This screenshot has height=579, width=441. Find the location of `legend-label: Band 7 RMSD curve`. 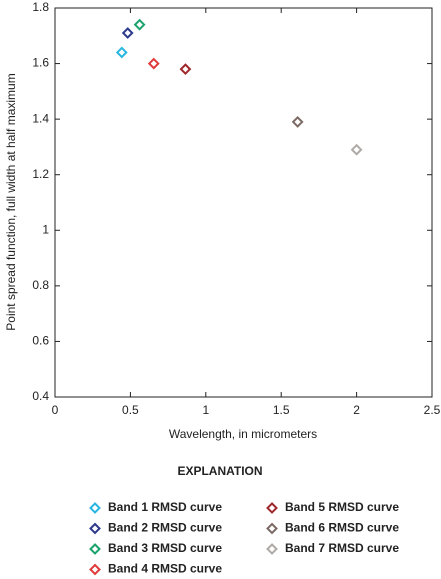

legend-label: Band 7 RMSD curve is located at coordinates (342, 548).